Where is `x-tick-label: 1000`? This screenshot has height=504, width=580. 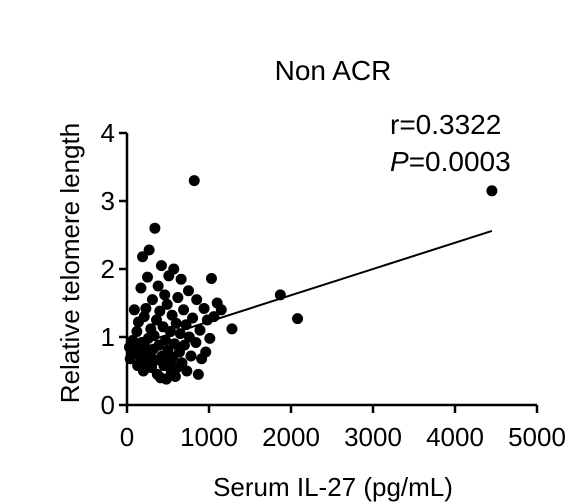
x-tick-label: 1000 is located at coordinates (209, 437).